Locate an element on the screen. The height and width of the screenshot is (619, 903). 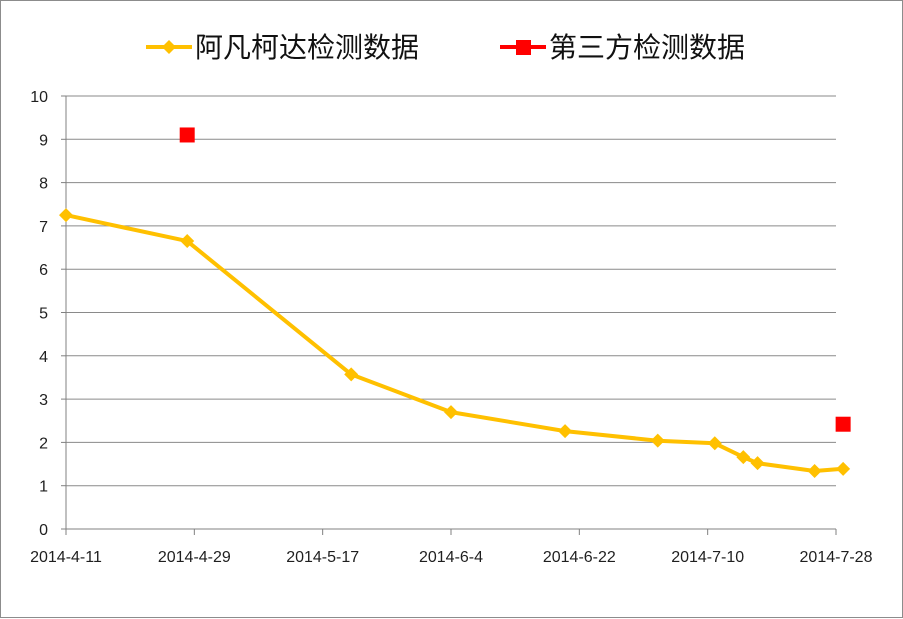
legend-label-series-2: 第三方检测数据 is located at coordinates (647, 47).